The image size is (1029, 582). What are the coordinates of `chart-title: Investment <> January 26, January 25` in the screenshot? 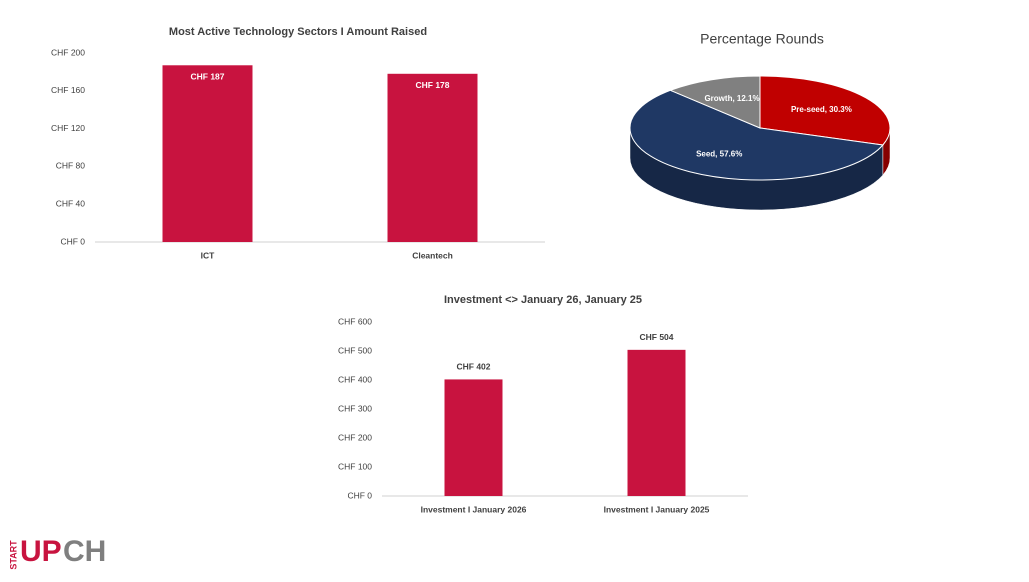 It's located at (543, 300).